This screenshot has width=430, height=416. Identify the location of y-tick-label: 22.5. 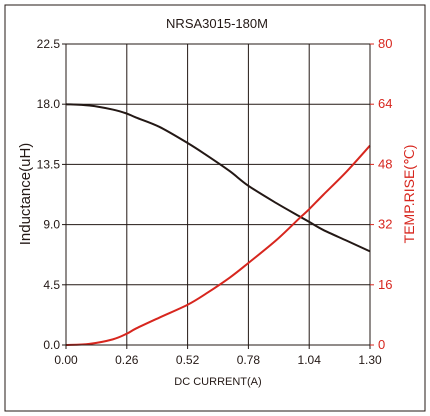
(49, 44).